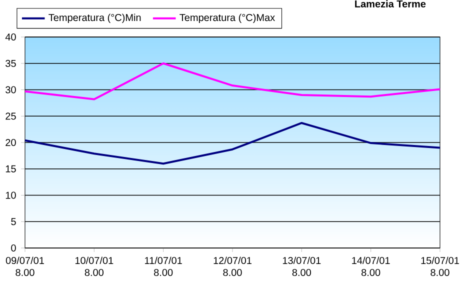  I want to click on x-tick-label: 10/07/01 8.00, so click(94, 266).